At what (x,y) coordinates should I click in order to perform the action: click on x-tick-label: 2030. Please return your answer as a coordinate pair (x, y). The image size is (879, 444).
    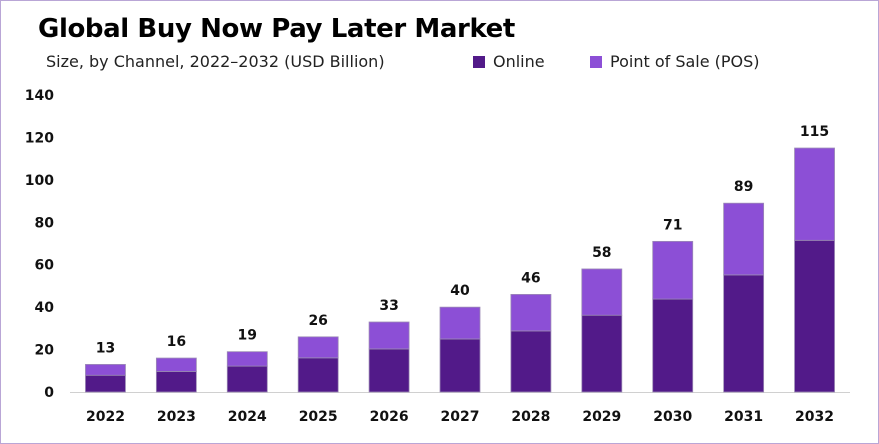
    Looking at the image, I should click on (672, 417).